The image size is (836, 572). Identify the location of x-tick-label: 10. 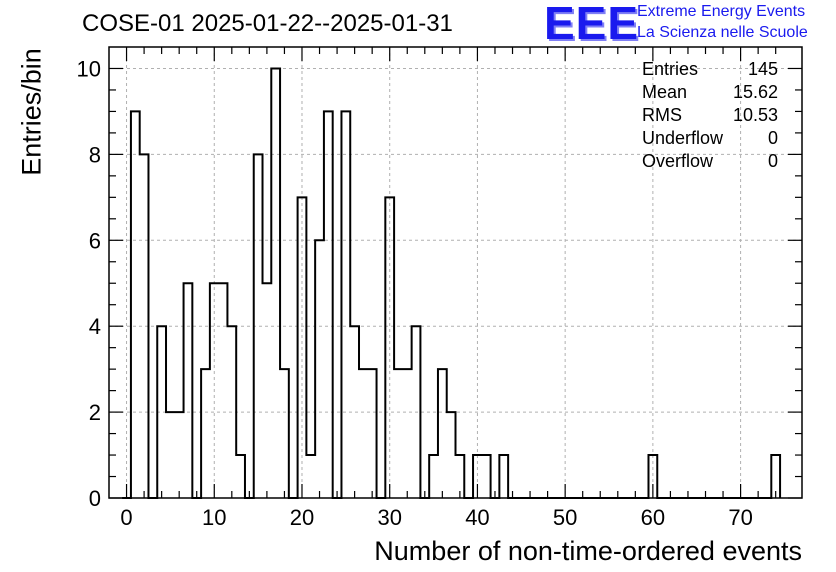
(214, 517).